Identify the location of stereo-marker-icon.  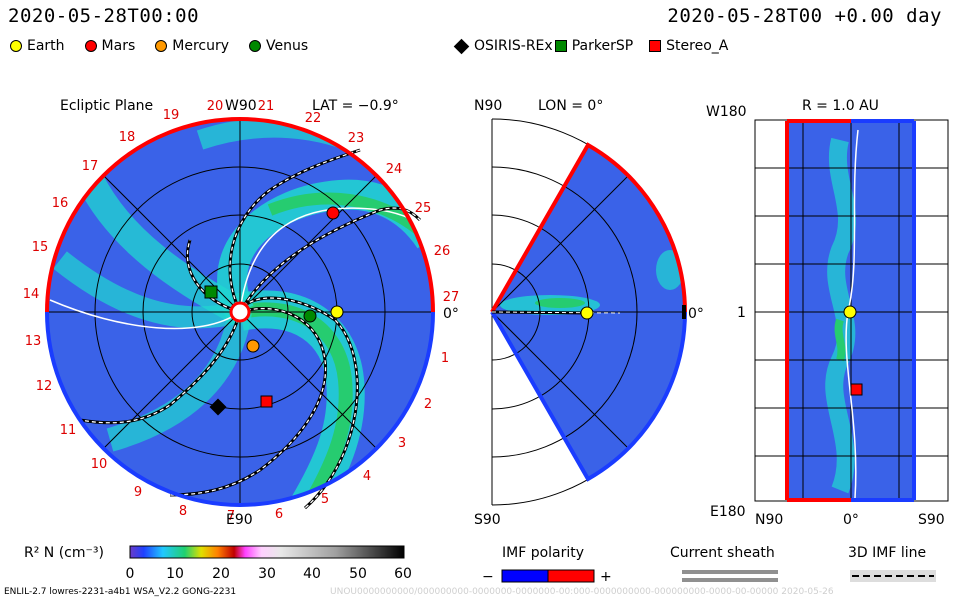
(655, 46).